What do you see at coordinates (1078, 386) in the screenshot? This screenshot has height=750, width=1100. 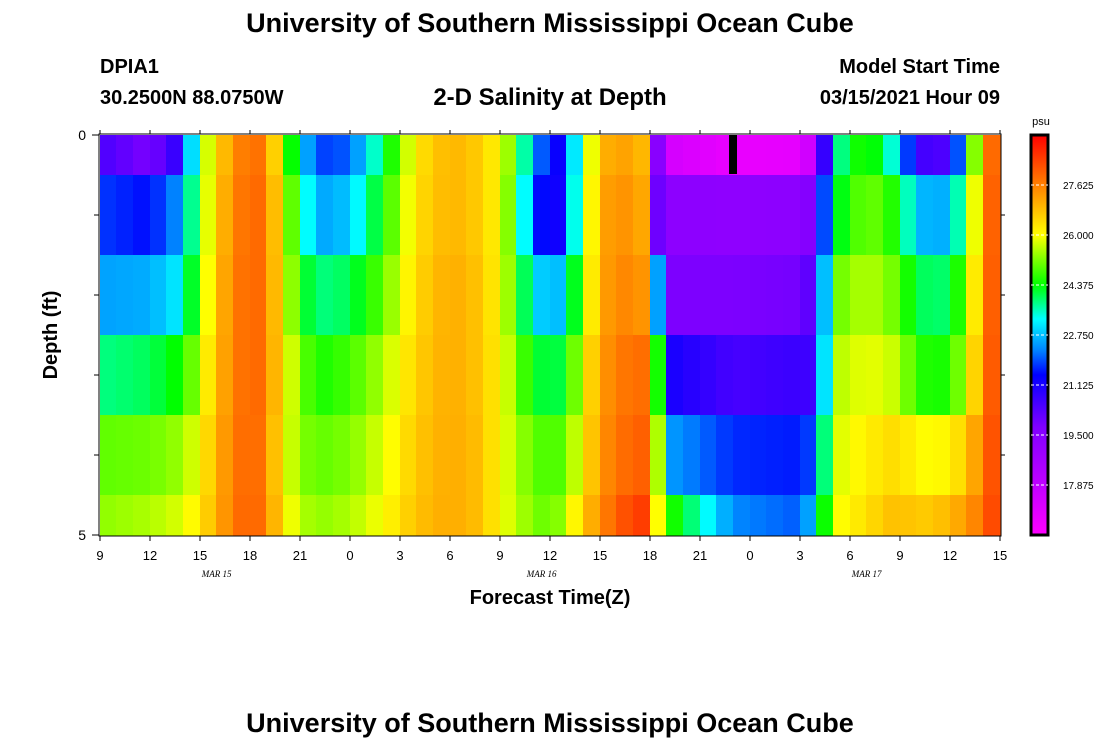 I see `colorbar-tick-label: 21.125` at bounding box center [1078, 386].